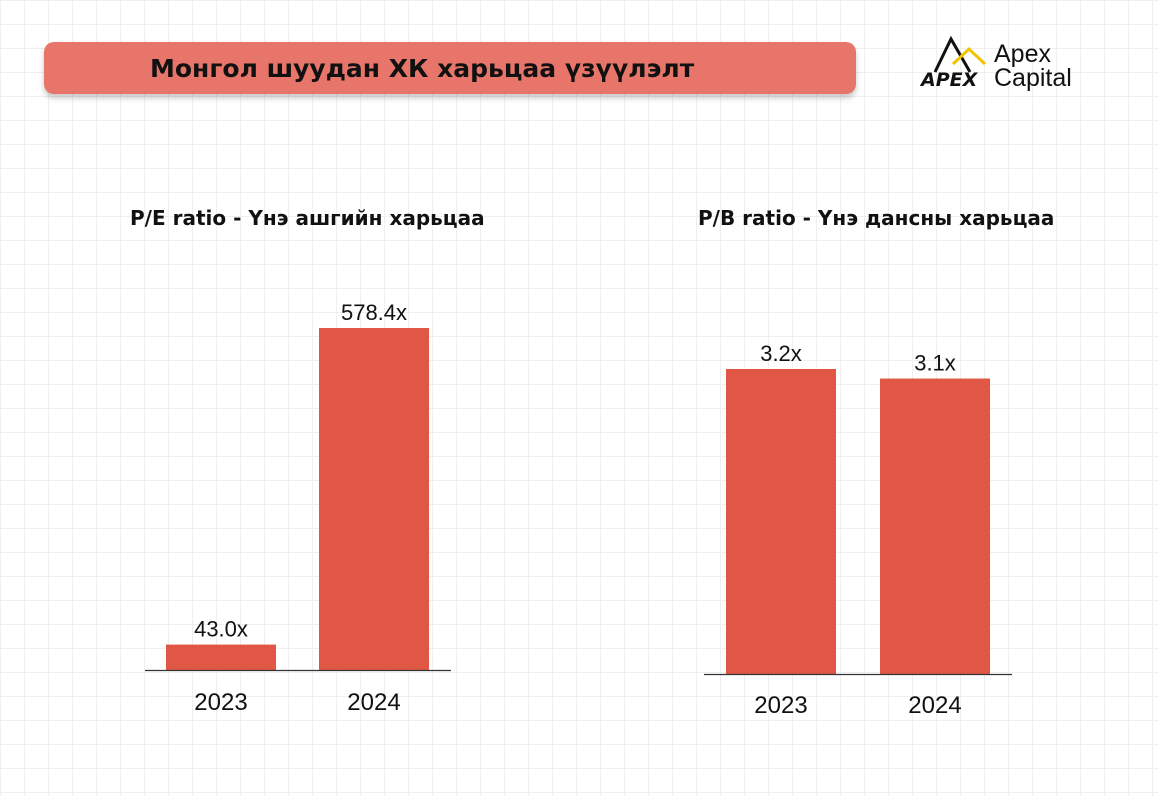 Image resolution: width=1158 pixels, height=796 pixels. Describe the element at coordinates (949, 80) in the screenshot. I see `logo-mark-text: APEX` at that location.